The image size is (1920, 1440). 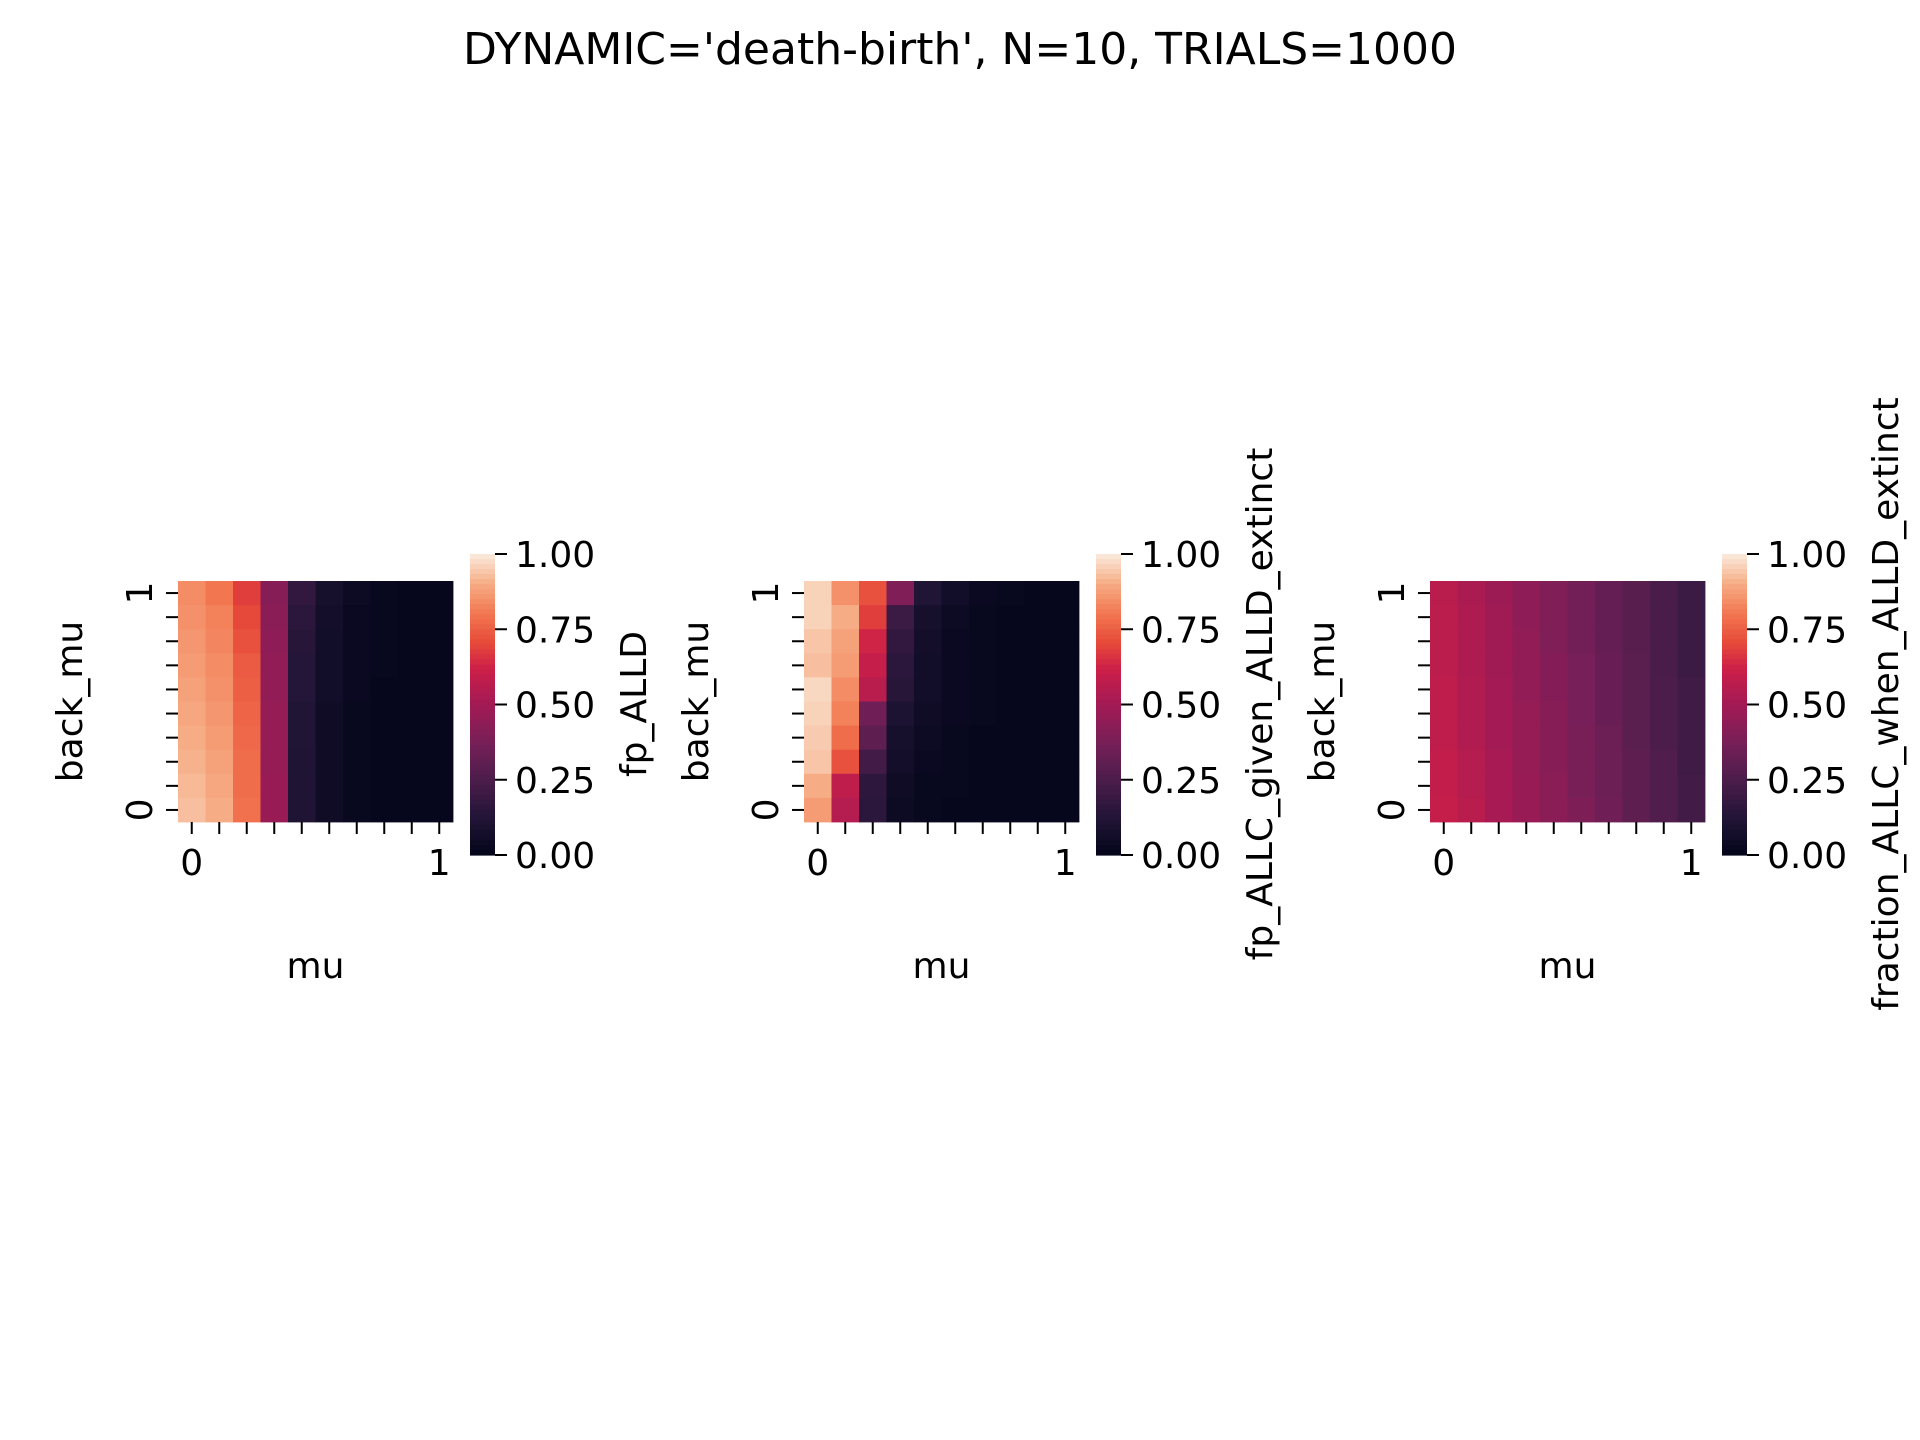 I want to click on colorbar-tick-label: 0.75, so click(x=1181, y=630).